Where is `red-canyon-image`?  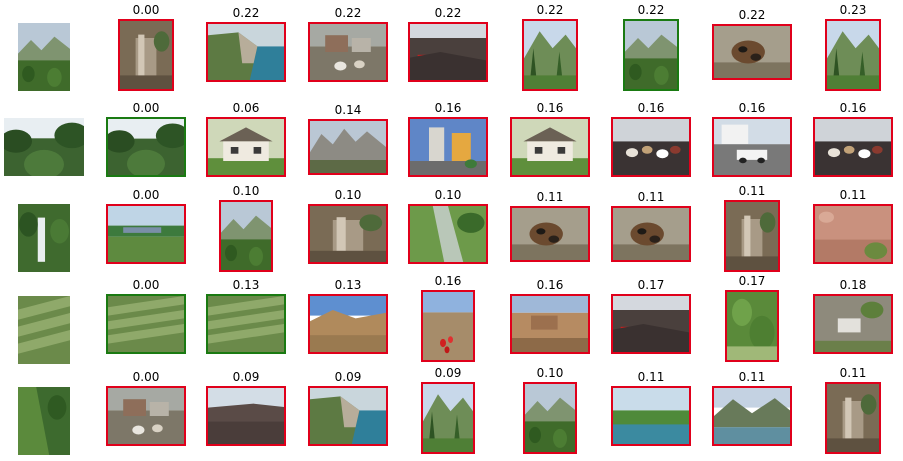 red-canyon-image is located at coordinates (853, 234).